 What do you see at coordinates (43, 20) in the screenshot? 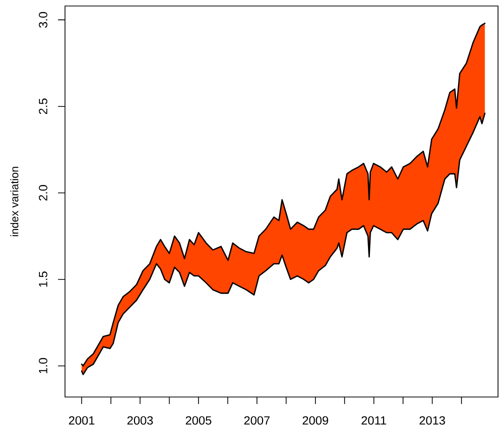
I see `y-tick-label: 3.0` at bounding box center [43, 20].